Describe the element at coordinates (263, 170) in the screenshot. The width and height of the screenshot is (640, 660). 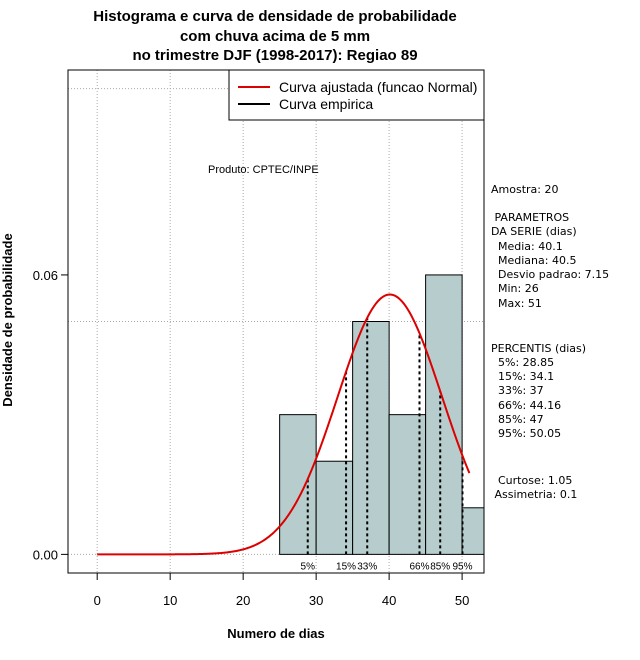
I see `product-annotation: Produto: CPTEC/INPE` at that location.